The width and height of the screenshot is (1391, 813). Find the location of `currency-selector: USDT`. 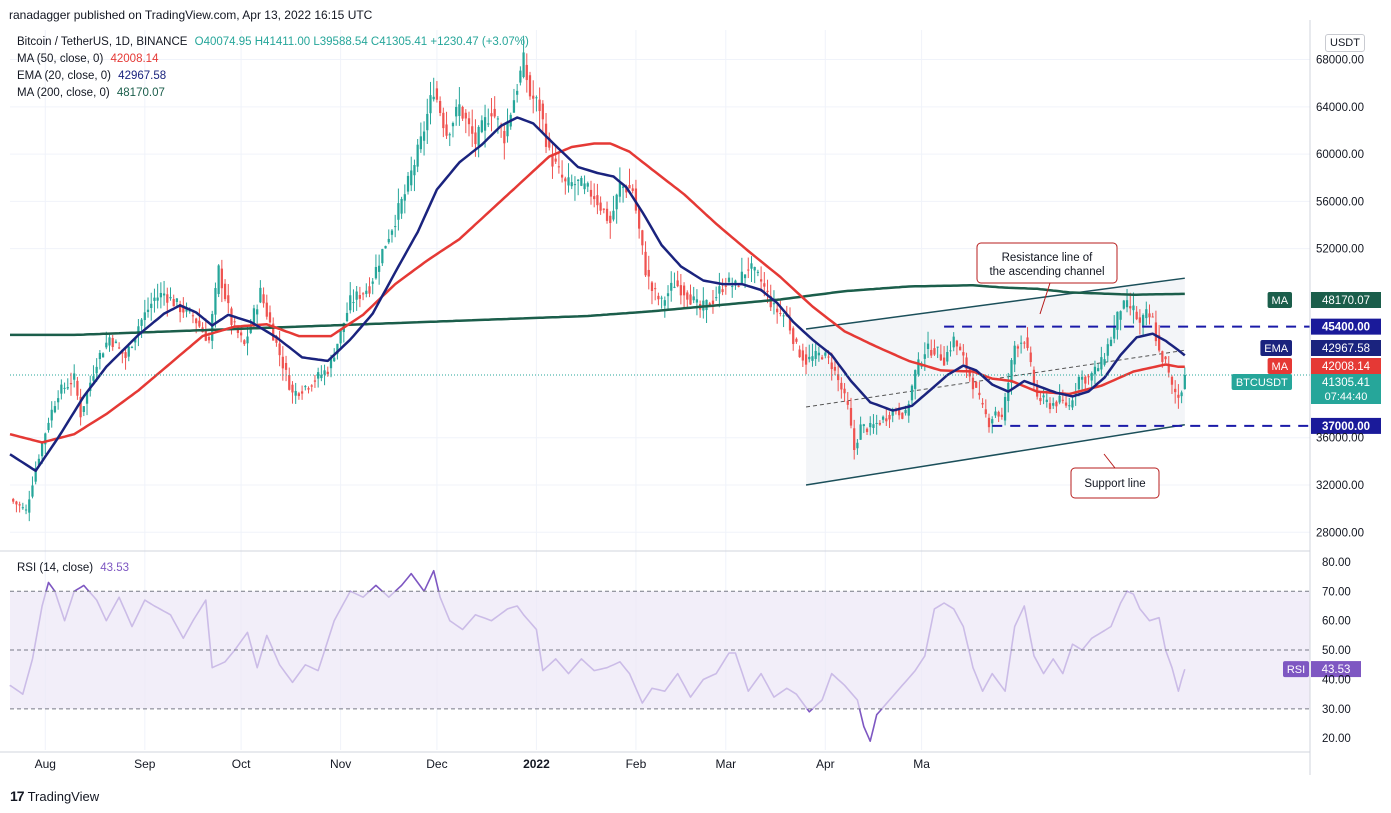

currency-selector: USDT is located at coordinates (1345, 43).